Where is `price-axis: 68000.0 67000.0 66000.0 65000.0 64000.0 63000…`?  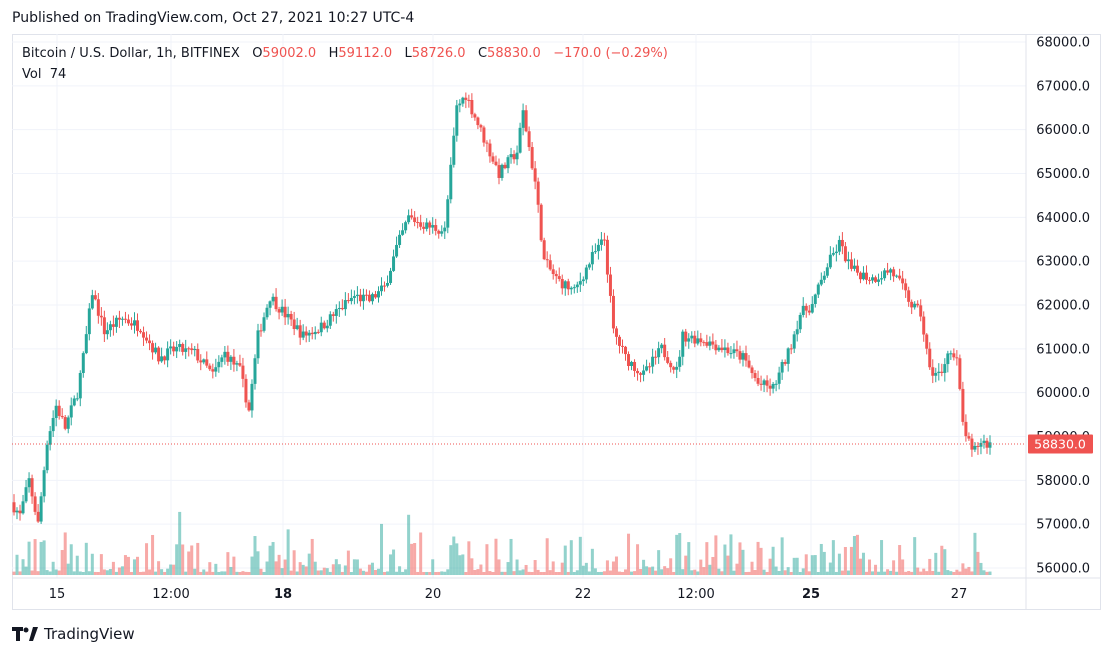
price-axis: 68000.0 67000.0 66000.0 65000.0 64000.0 63000… is located at coordinates (1063, 306).